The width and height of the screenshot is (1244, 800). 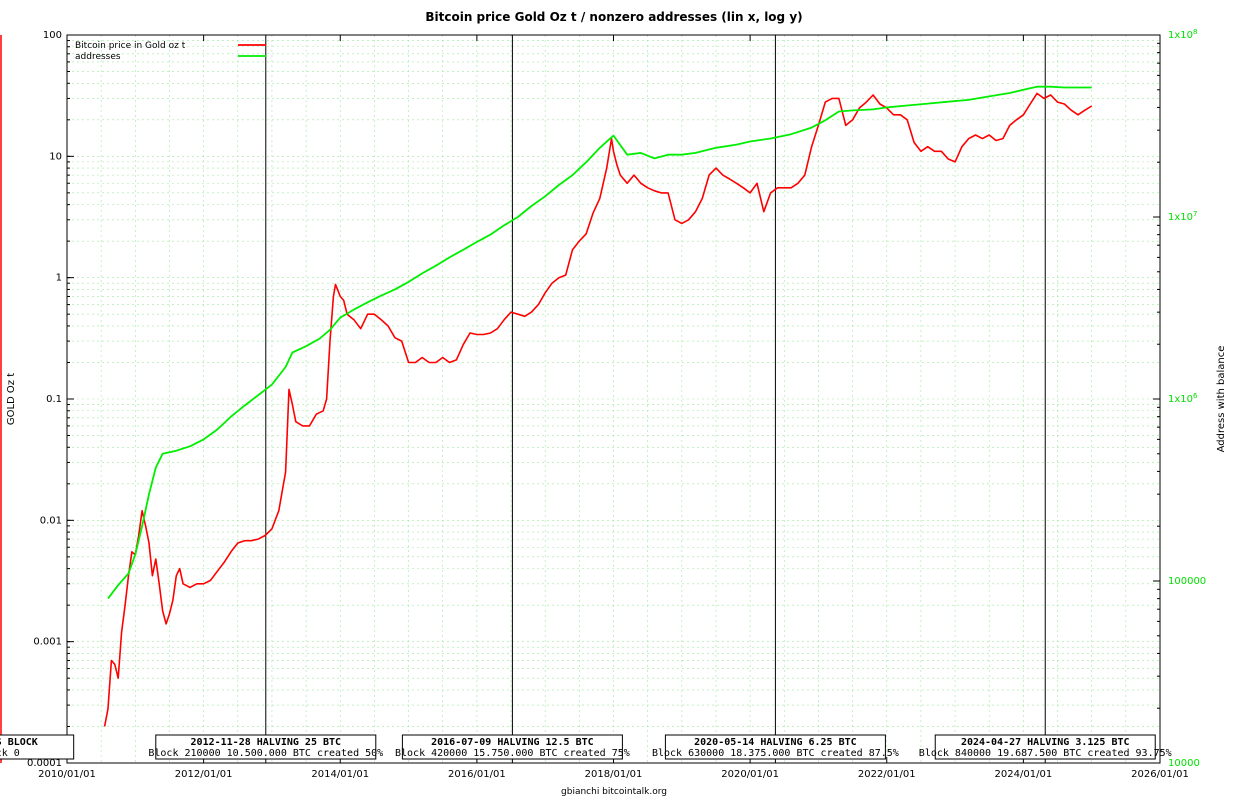 What do you see at coordinates (52, 35) in the screenshot?
I see `y-tick-label: 100` at bounding box center [52, 35].